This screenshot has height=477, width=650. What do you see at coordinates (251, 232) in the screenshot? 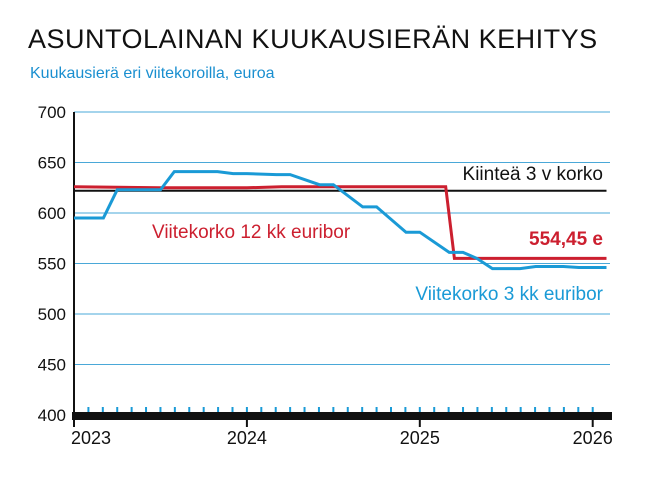
I see `annotation-euribor-12: Viitekorko 12 kk euribor` at bounding box center [251, 232].